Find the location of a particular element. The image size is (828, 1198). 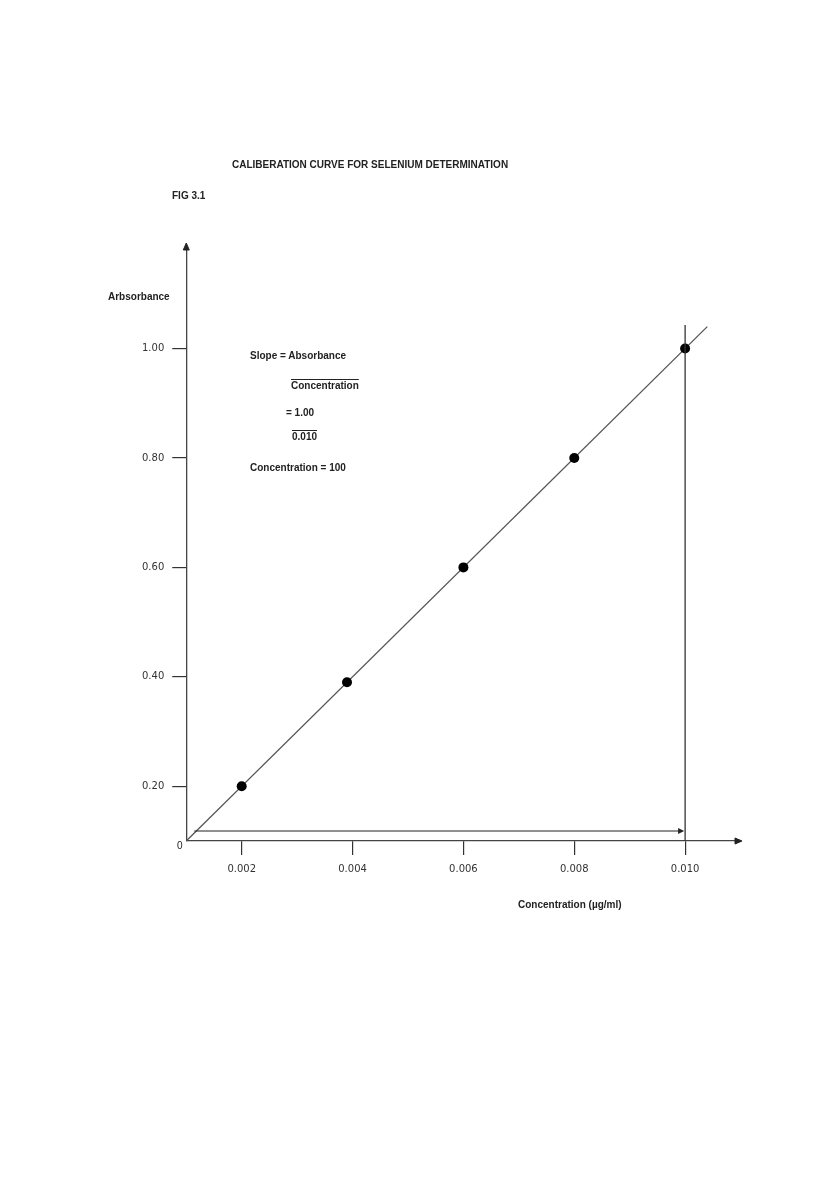

y-tick-label: 0.40 is located at coordinates (153, 676).